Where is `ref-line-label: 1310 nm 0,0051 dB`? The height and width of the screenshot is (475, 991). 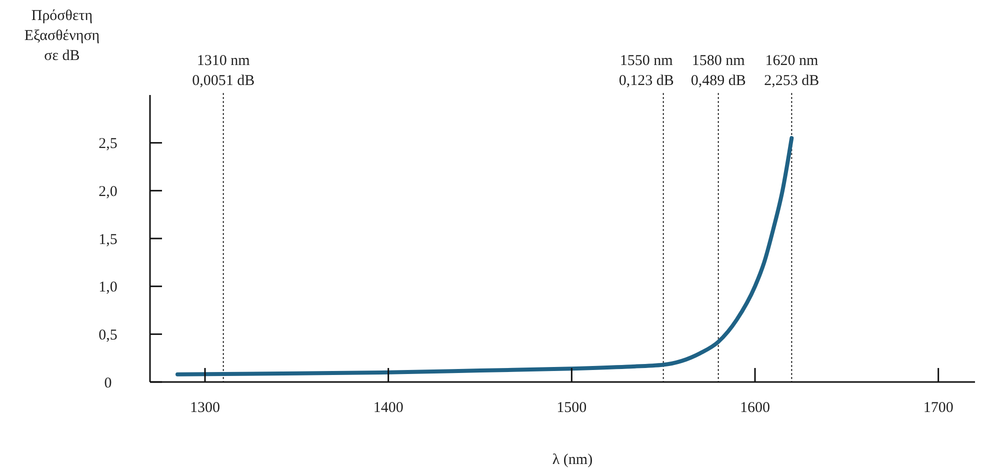 ref-line-label: 1310 nm 0,0051 dB is located at coordinates (223, 71).